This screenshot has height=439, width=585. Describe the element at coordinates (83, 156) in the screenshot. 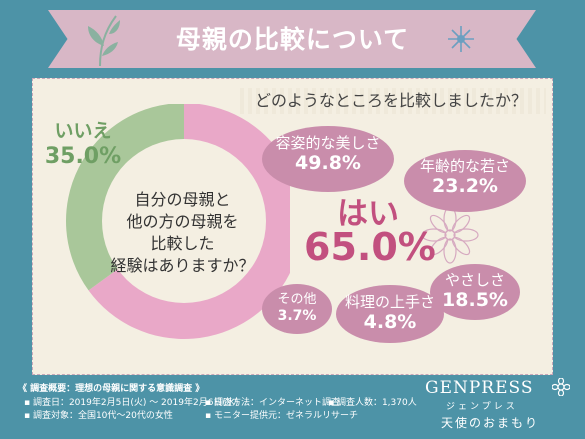

I see `pie-value-iie: 35.0%` at that location.